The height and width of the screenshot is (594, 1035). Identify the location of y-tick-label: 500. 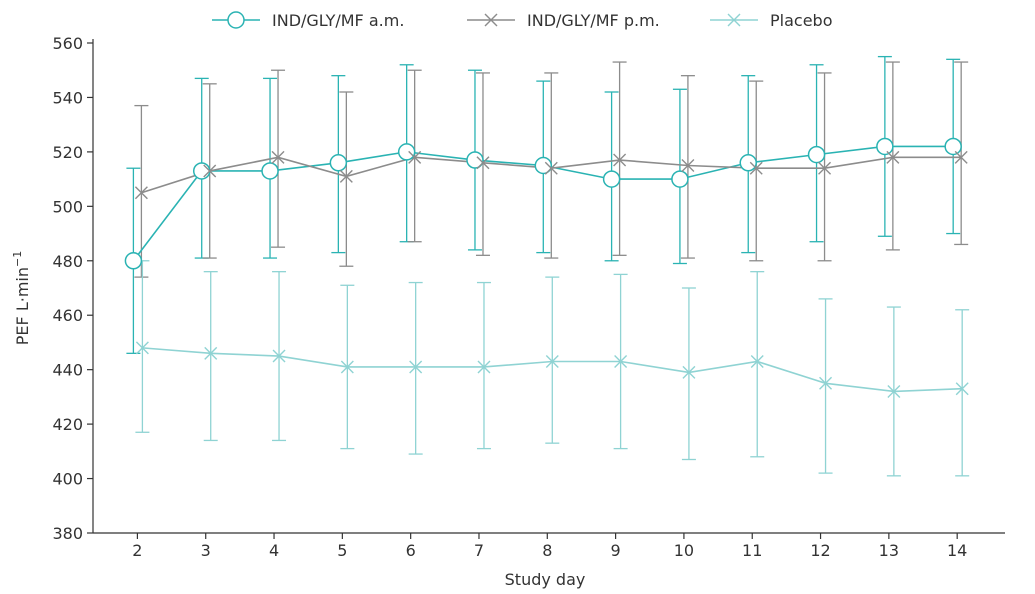
(67, 206).